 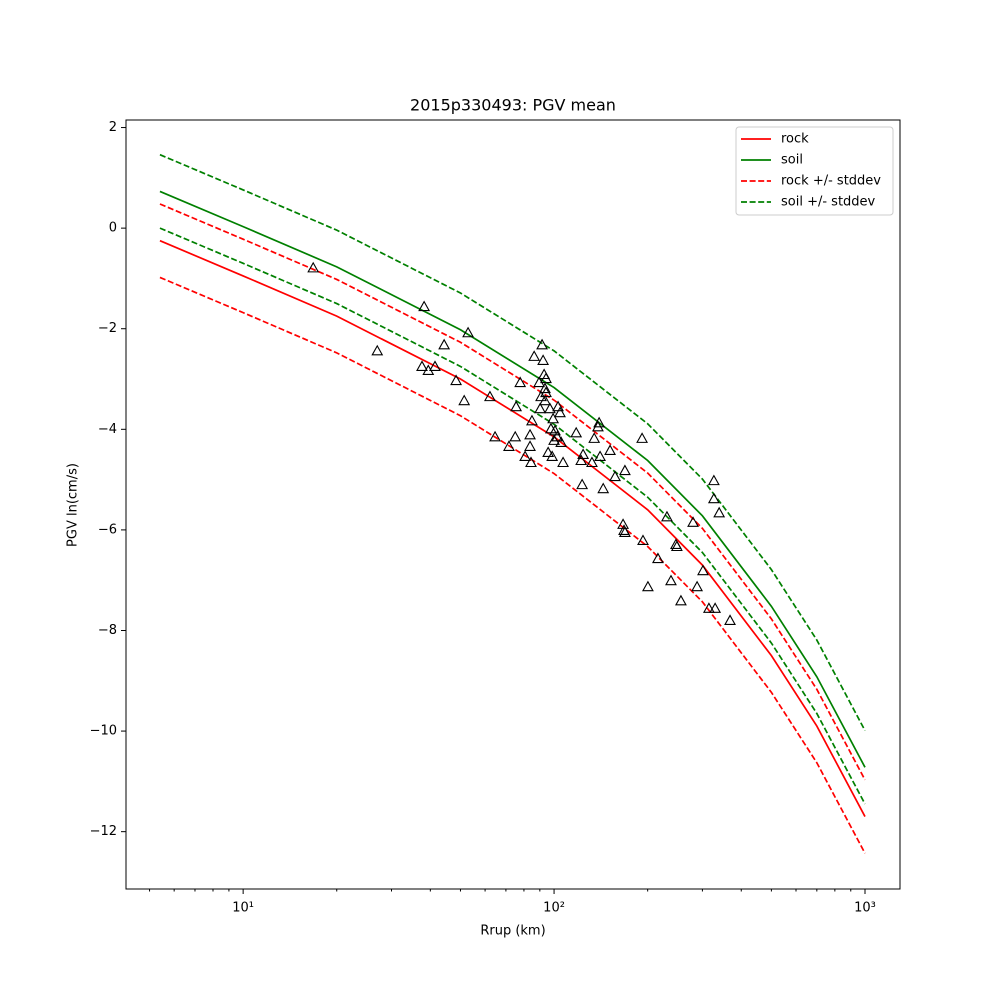 I want to click on x-axis-label: Rrup (km), so click(x=512, y=931).